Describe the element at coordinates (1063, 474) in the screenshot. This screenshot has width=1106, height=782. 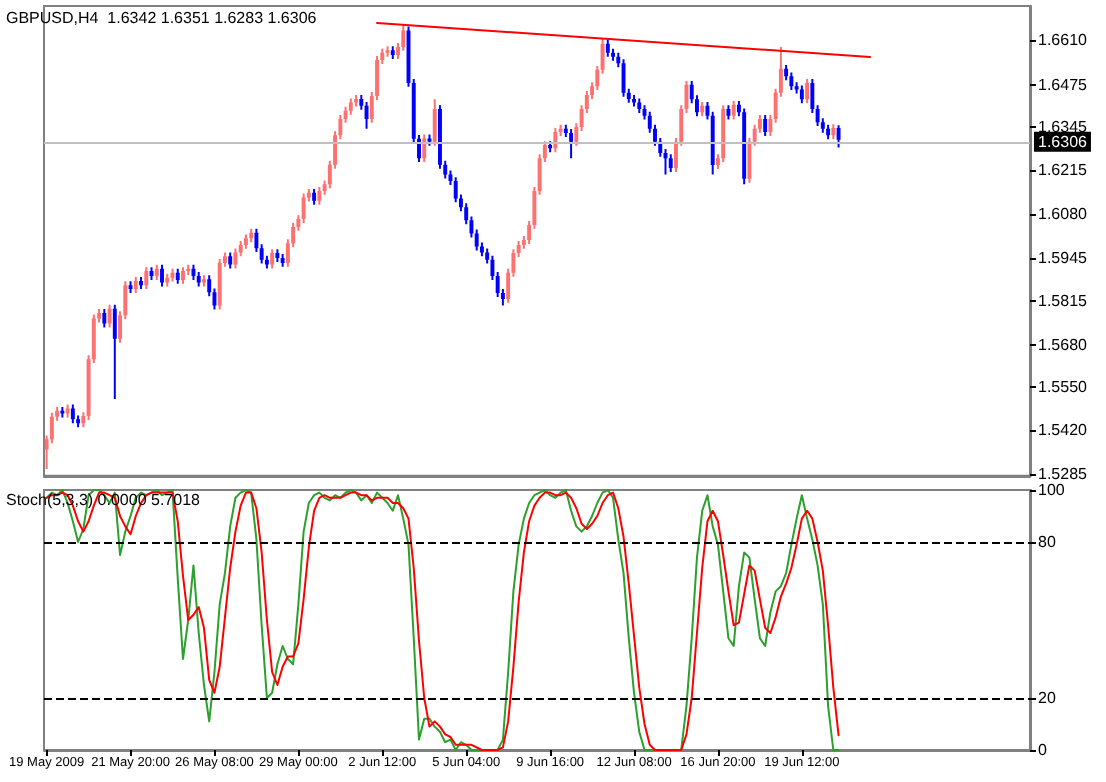
I see `y-tick-label: 1.5285` at that location.